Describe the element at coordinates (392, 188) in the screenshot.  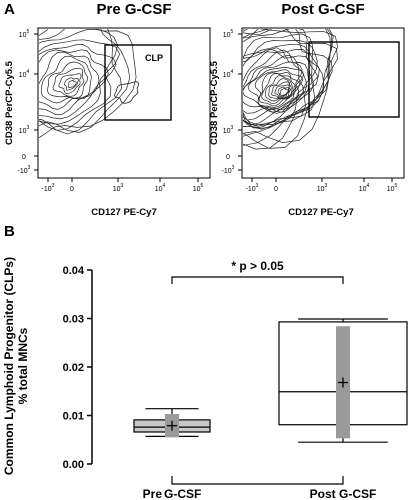
I see `post-x-tick-label-4: 10⁵` at that location.